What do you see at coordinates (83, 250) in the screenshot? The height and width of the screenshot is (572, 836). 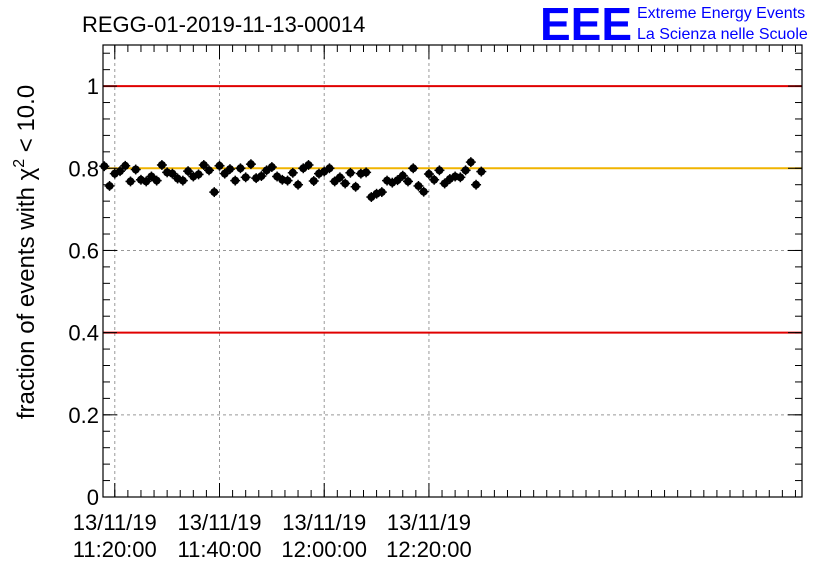 I see `y-tick-label: 0.6` at bounding box center [83, 250].